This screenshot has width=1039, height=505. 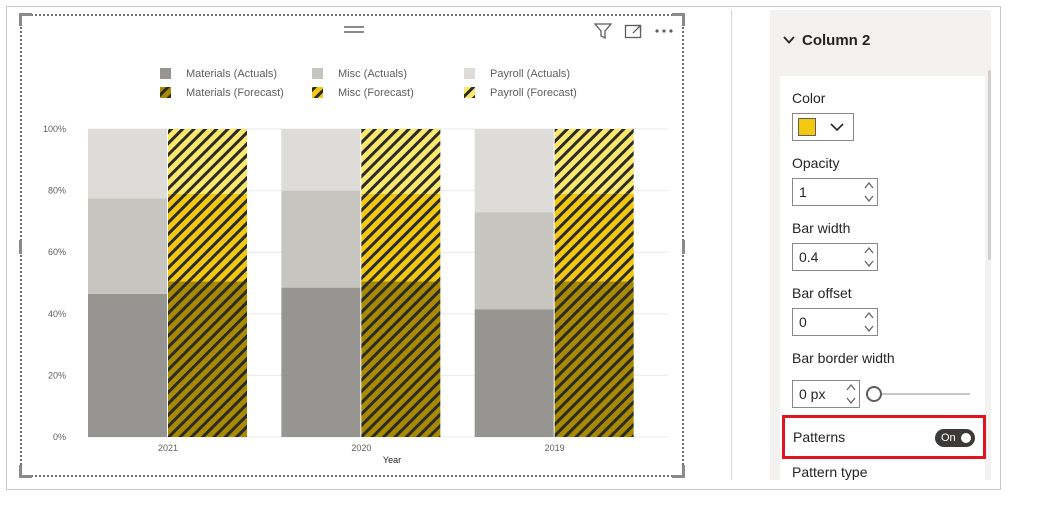 What do you see at coordinates (57, 375) in the screenshot?
I see `y-tick-label: 20%` at bounding box center [57, 375].